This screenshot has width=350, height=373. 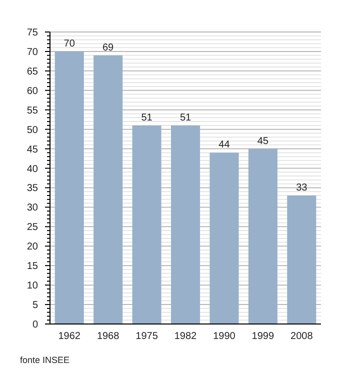 What do you see at coordinates (263, 336) in the screenshot?
I see `x-tick-label: 1999` at bounding box center [263, 336].